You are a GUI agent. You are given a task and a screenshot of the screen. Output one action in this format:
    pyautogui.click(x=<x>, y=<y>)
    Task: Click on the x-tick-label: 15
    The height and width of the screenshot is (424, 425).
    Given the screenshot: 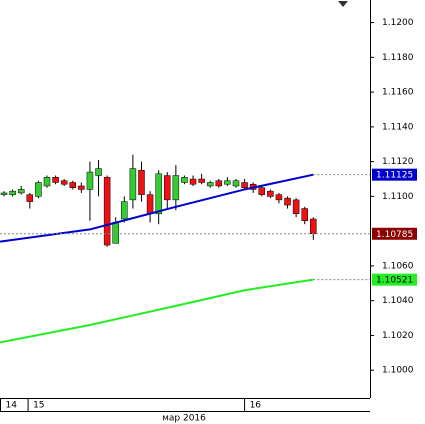 What is the action you would take?
    pyautogui.click(x=38, y=406)
    